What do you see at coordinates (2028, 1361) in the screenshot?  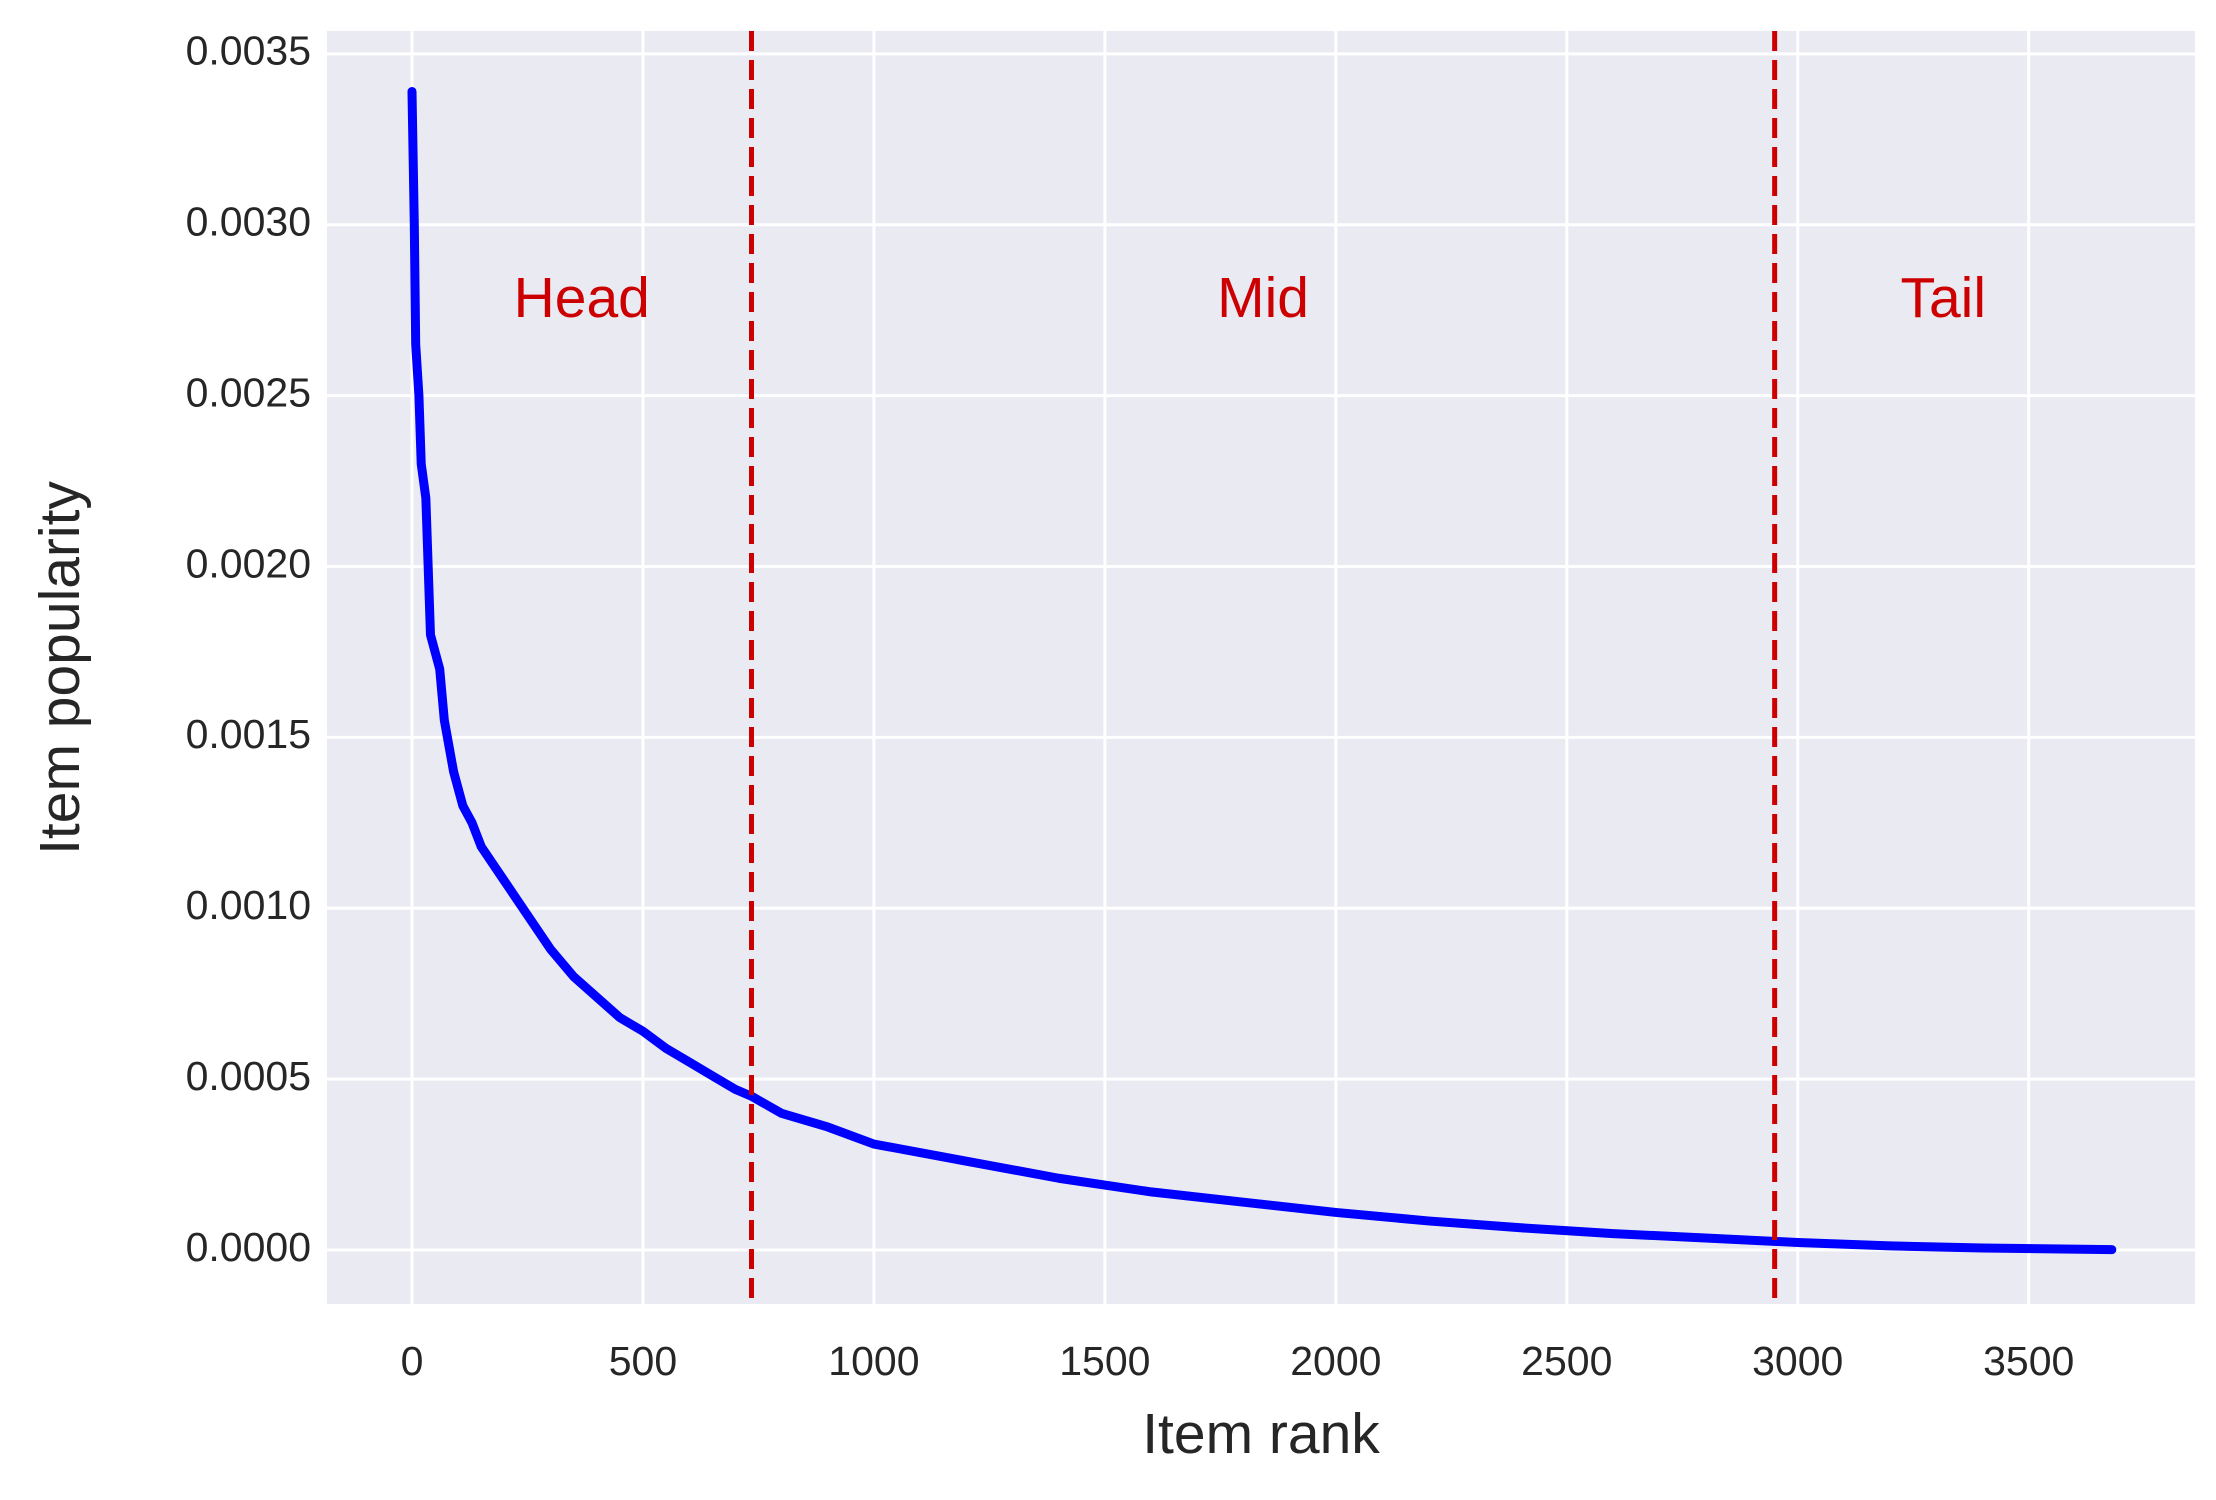 I see `x-tick-label: 3500` at bounding box center [2028, 1361].